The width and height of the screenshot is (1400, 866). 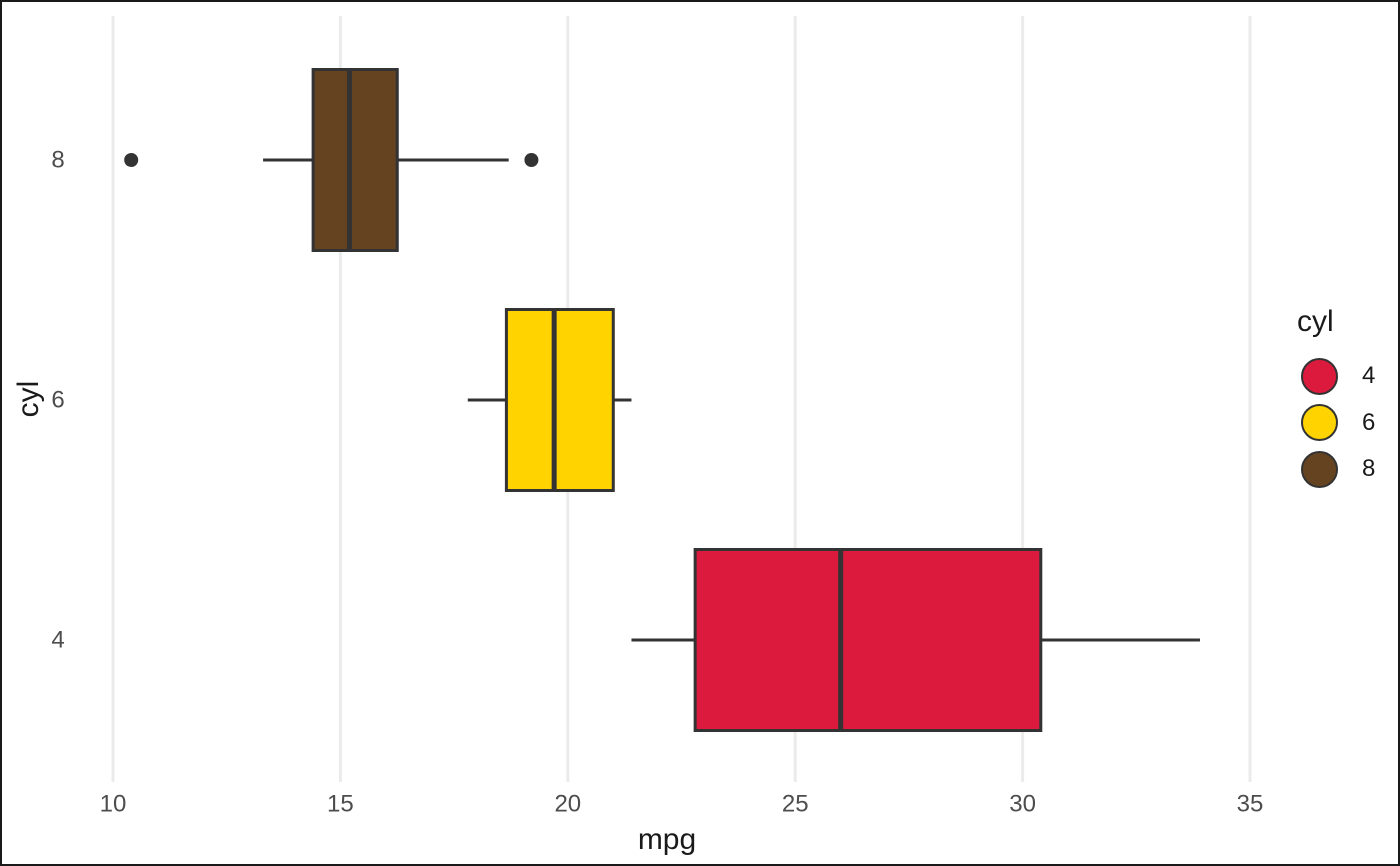 I want to click on y-tick-label: 4, so click(x=57, y=640).